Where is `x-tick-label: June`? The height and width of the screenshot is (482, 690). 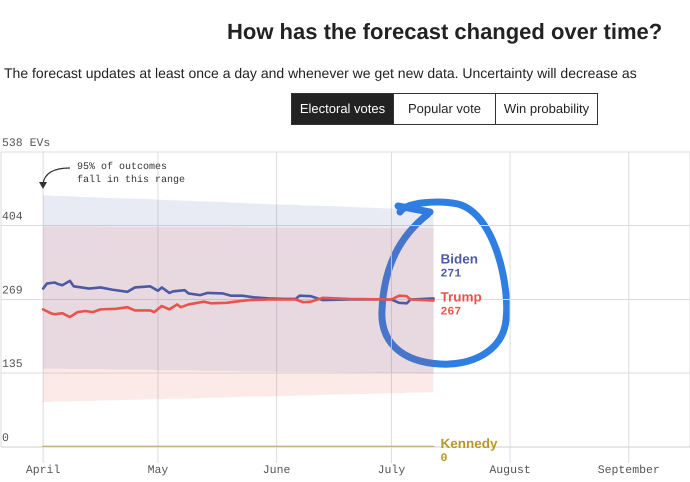
x-tick-label: June is located at coordinates (276, 471).